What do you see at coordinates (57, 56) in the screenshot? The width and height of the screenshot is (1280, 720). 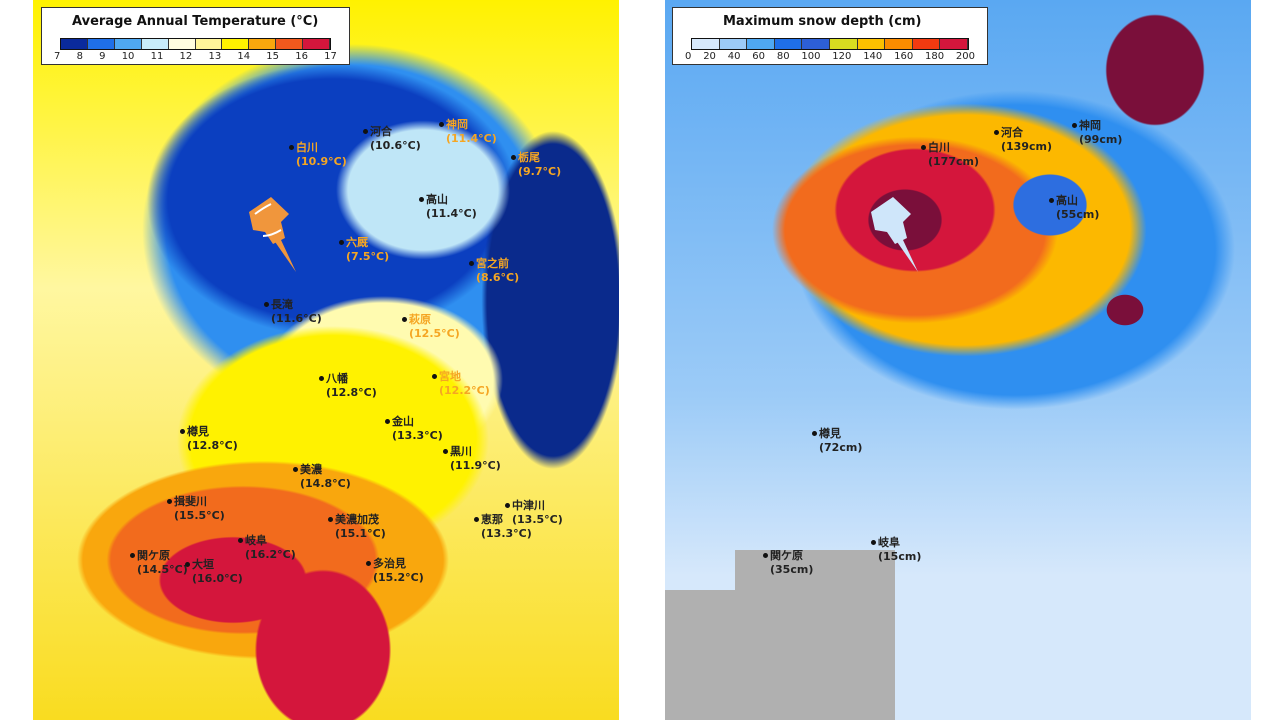 I see `tick-label: 7` at bounding box center [57, 56].